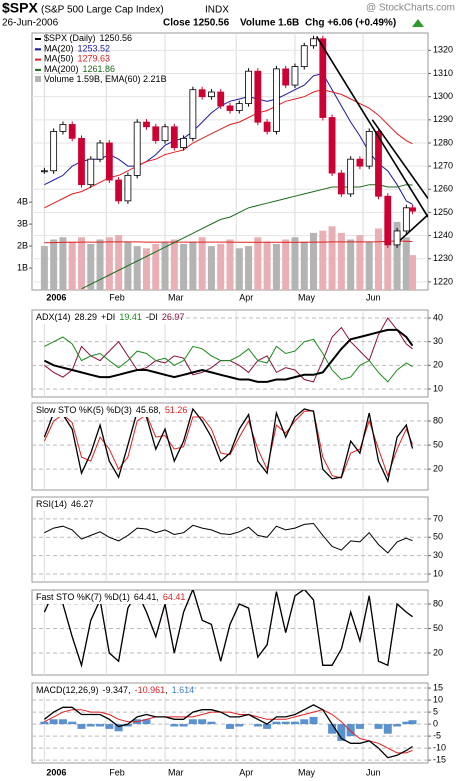 The height and width of the screenshot is (781, 460). What do you see at coordinates (77, 49) in the screenshot?
I see `legend-entry: MA(20) 1253.52` at bounding box center [77, 49].